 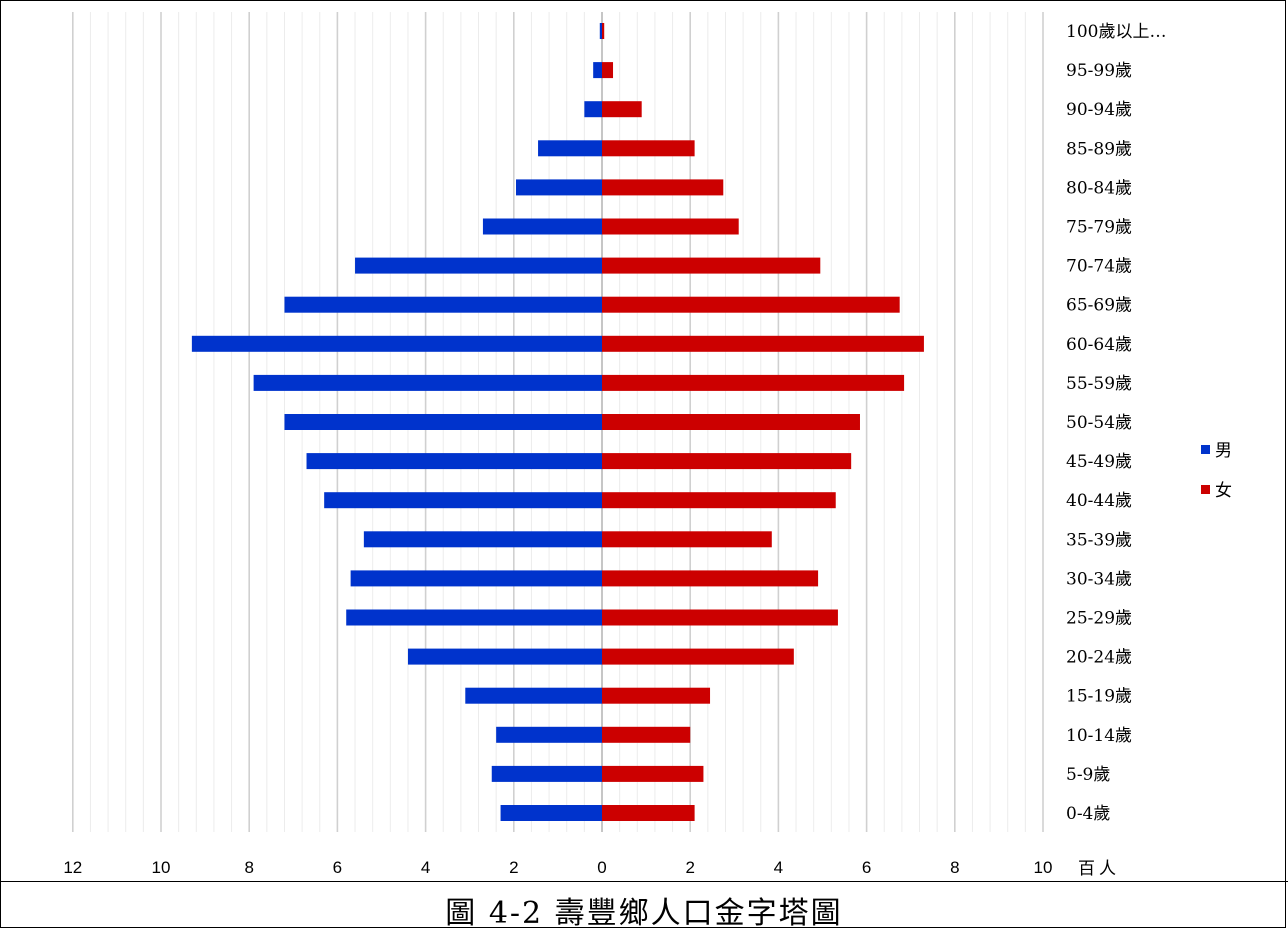 I want to click on figure-caption: 圖 4-2 壽豐鄉人口金字塔圖, so click(x=644, y=913).